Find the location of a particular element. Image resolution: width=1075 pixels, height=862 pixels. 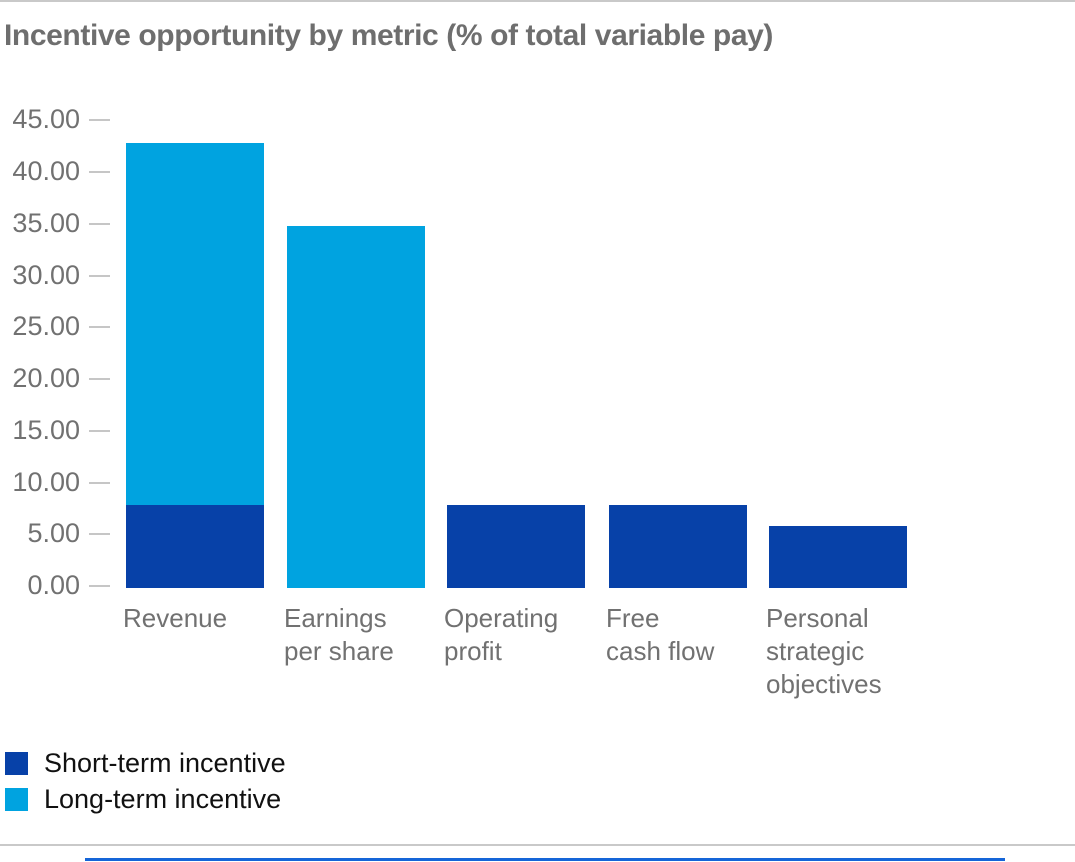

legend-item: Long-term incentive is located at coordinates (145, 799).